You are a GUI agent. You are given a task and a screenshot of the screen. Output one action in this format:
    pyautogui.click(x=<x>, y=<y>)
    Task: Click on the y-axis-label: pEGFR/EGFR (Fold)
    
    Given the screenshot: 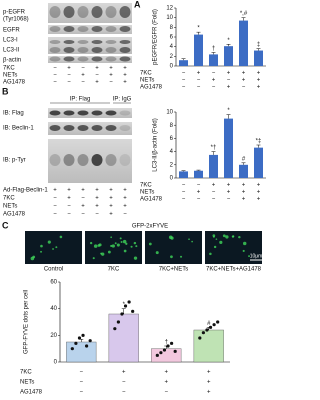 What is the action you would take?
    pyautogui.click(x=156, y=37)
    